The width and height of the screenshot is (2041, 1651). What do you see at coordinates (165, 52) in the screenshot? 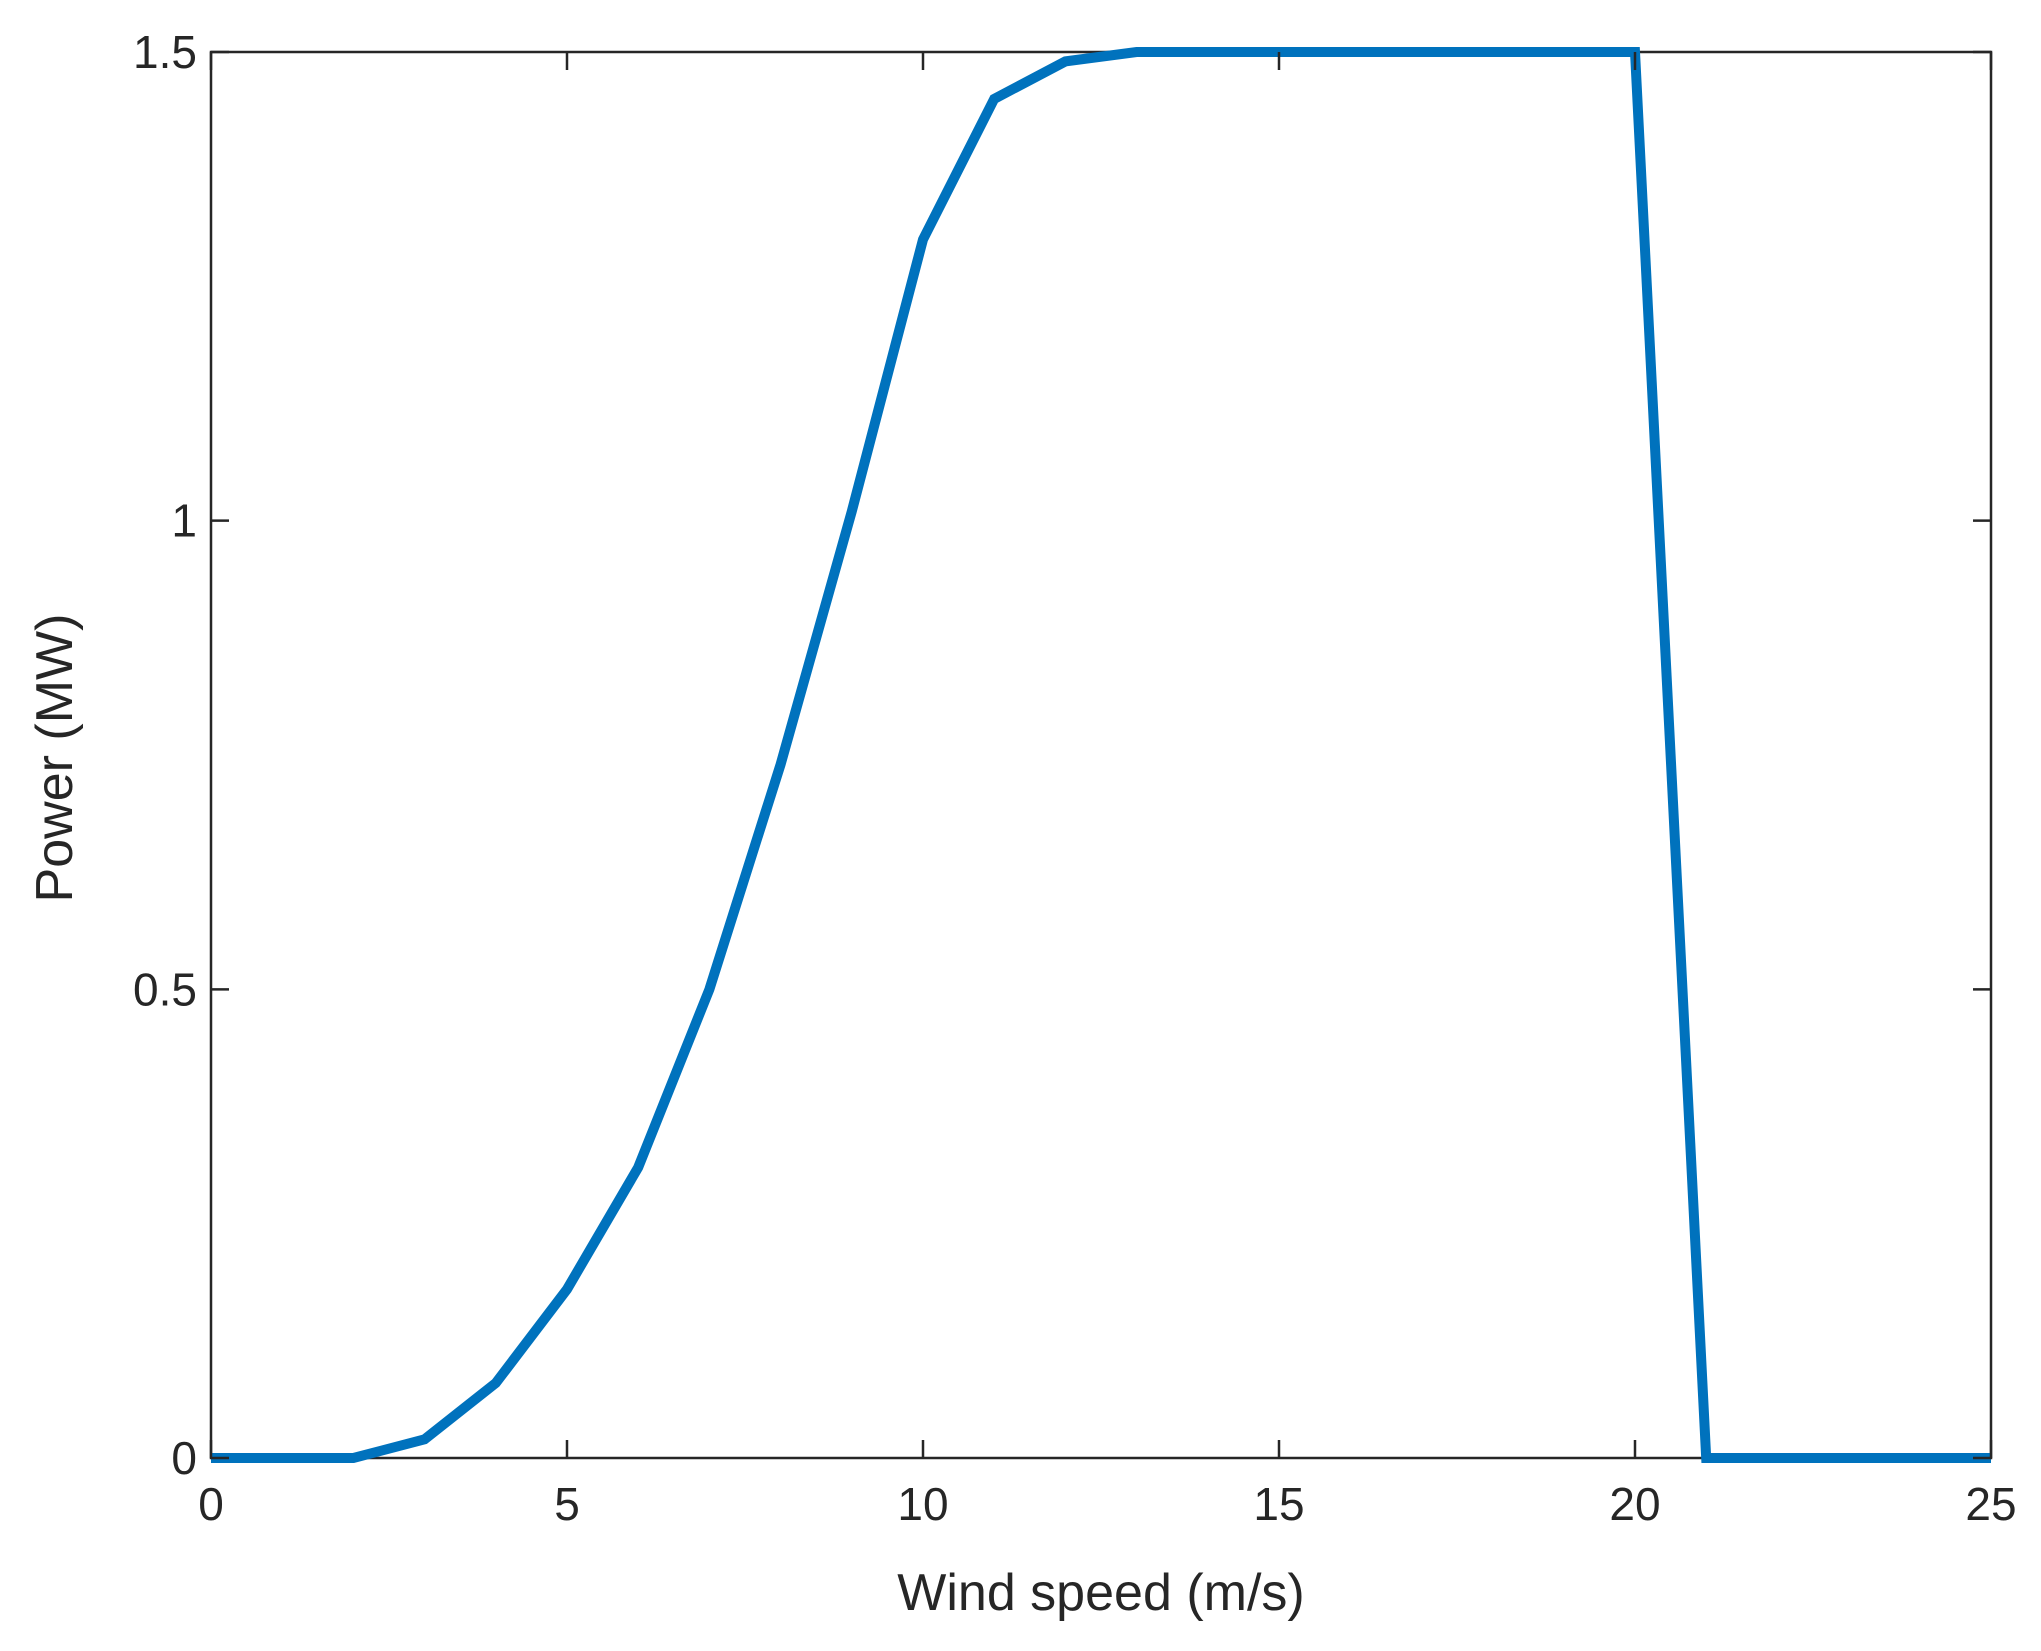
I see `y-tick-label: 1.5` at bounding box center [165, 52].